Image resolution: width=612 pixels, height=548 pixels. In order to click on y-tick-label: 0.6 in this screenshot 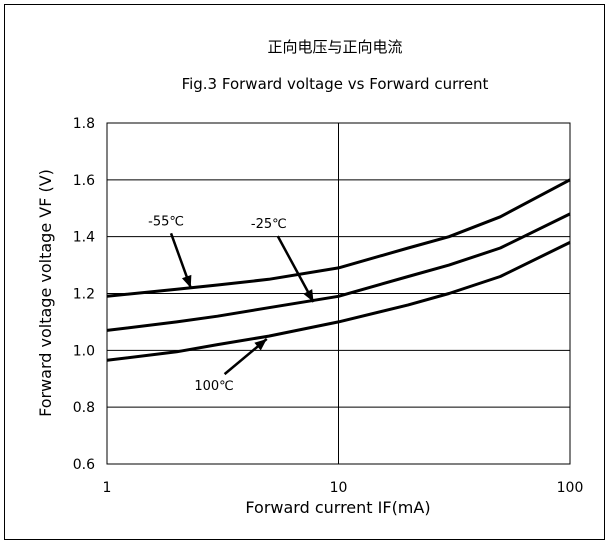, I will do `click(84, 465)`.